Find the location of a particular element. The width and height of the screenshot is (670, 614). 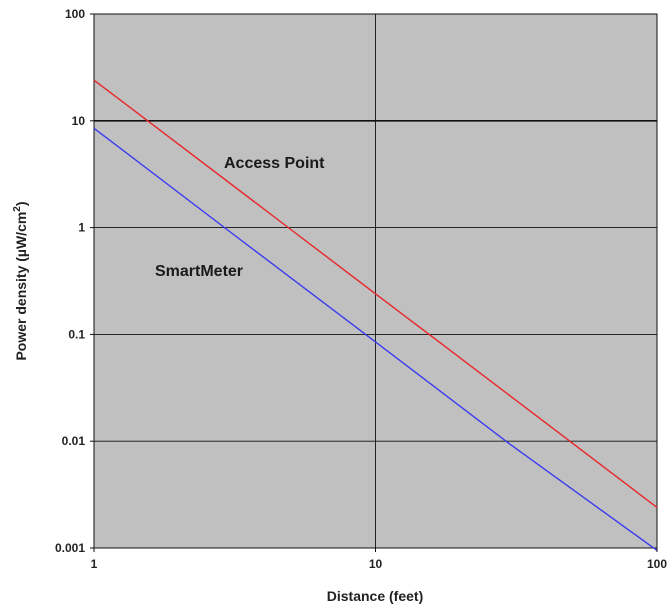

x-tick-label: 100 is located at coordinates (657, 564).